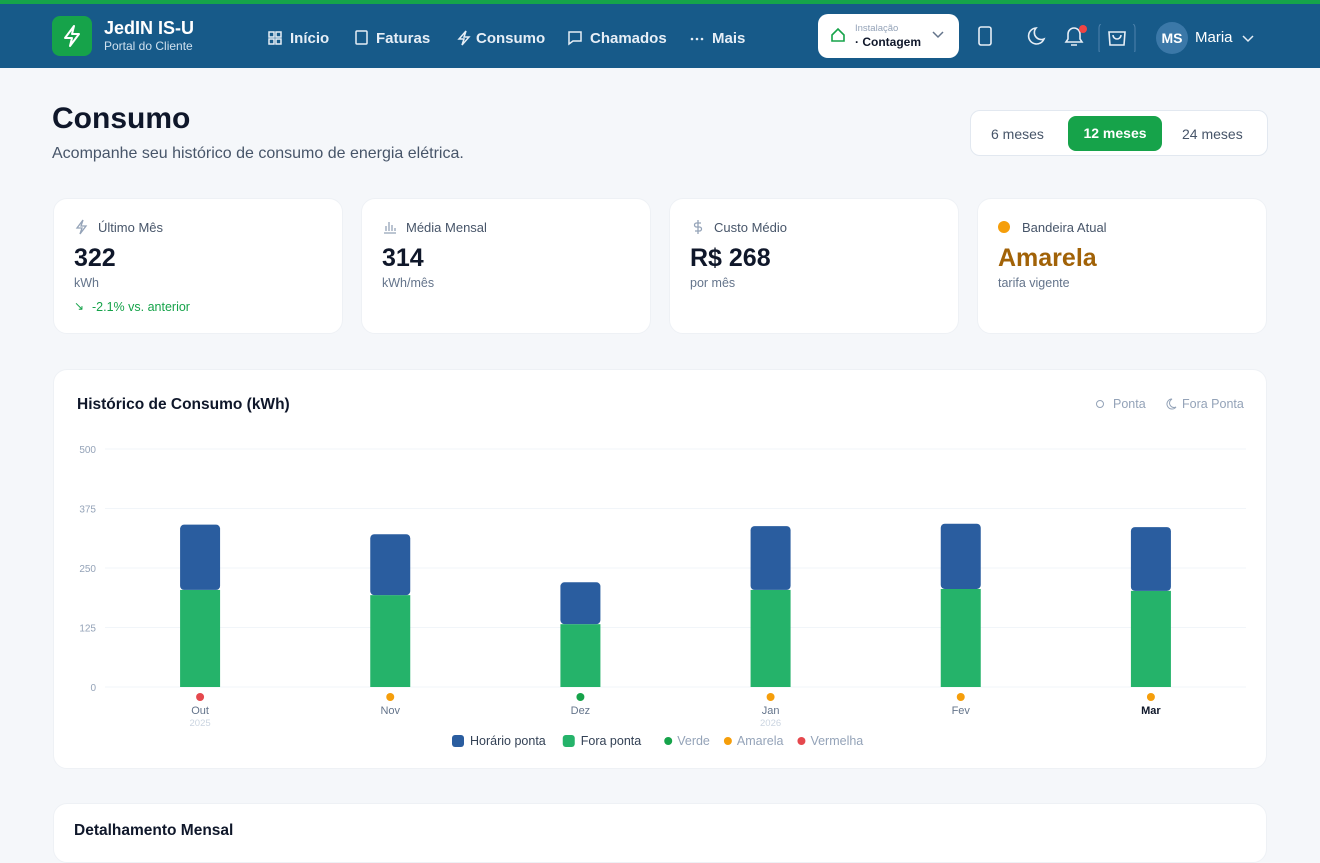 This screenshot has height=863, width=1320. I want to click on stat-change: -2.1% vs. anterior, so click(141, 307).